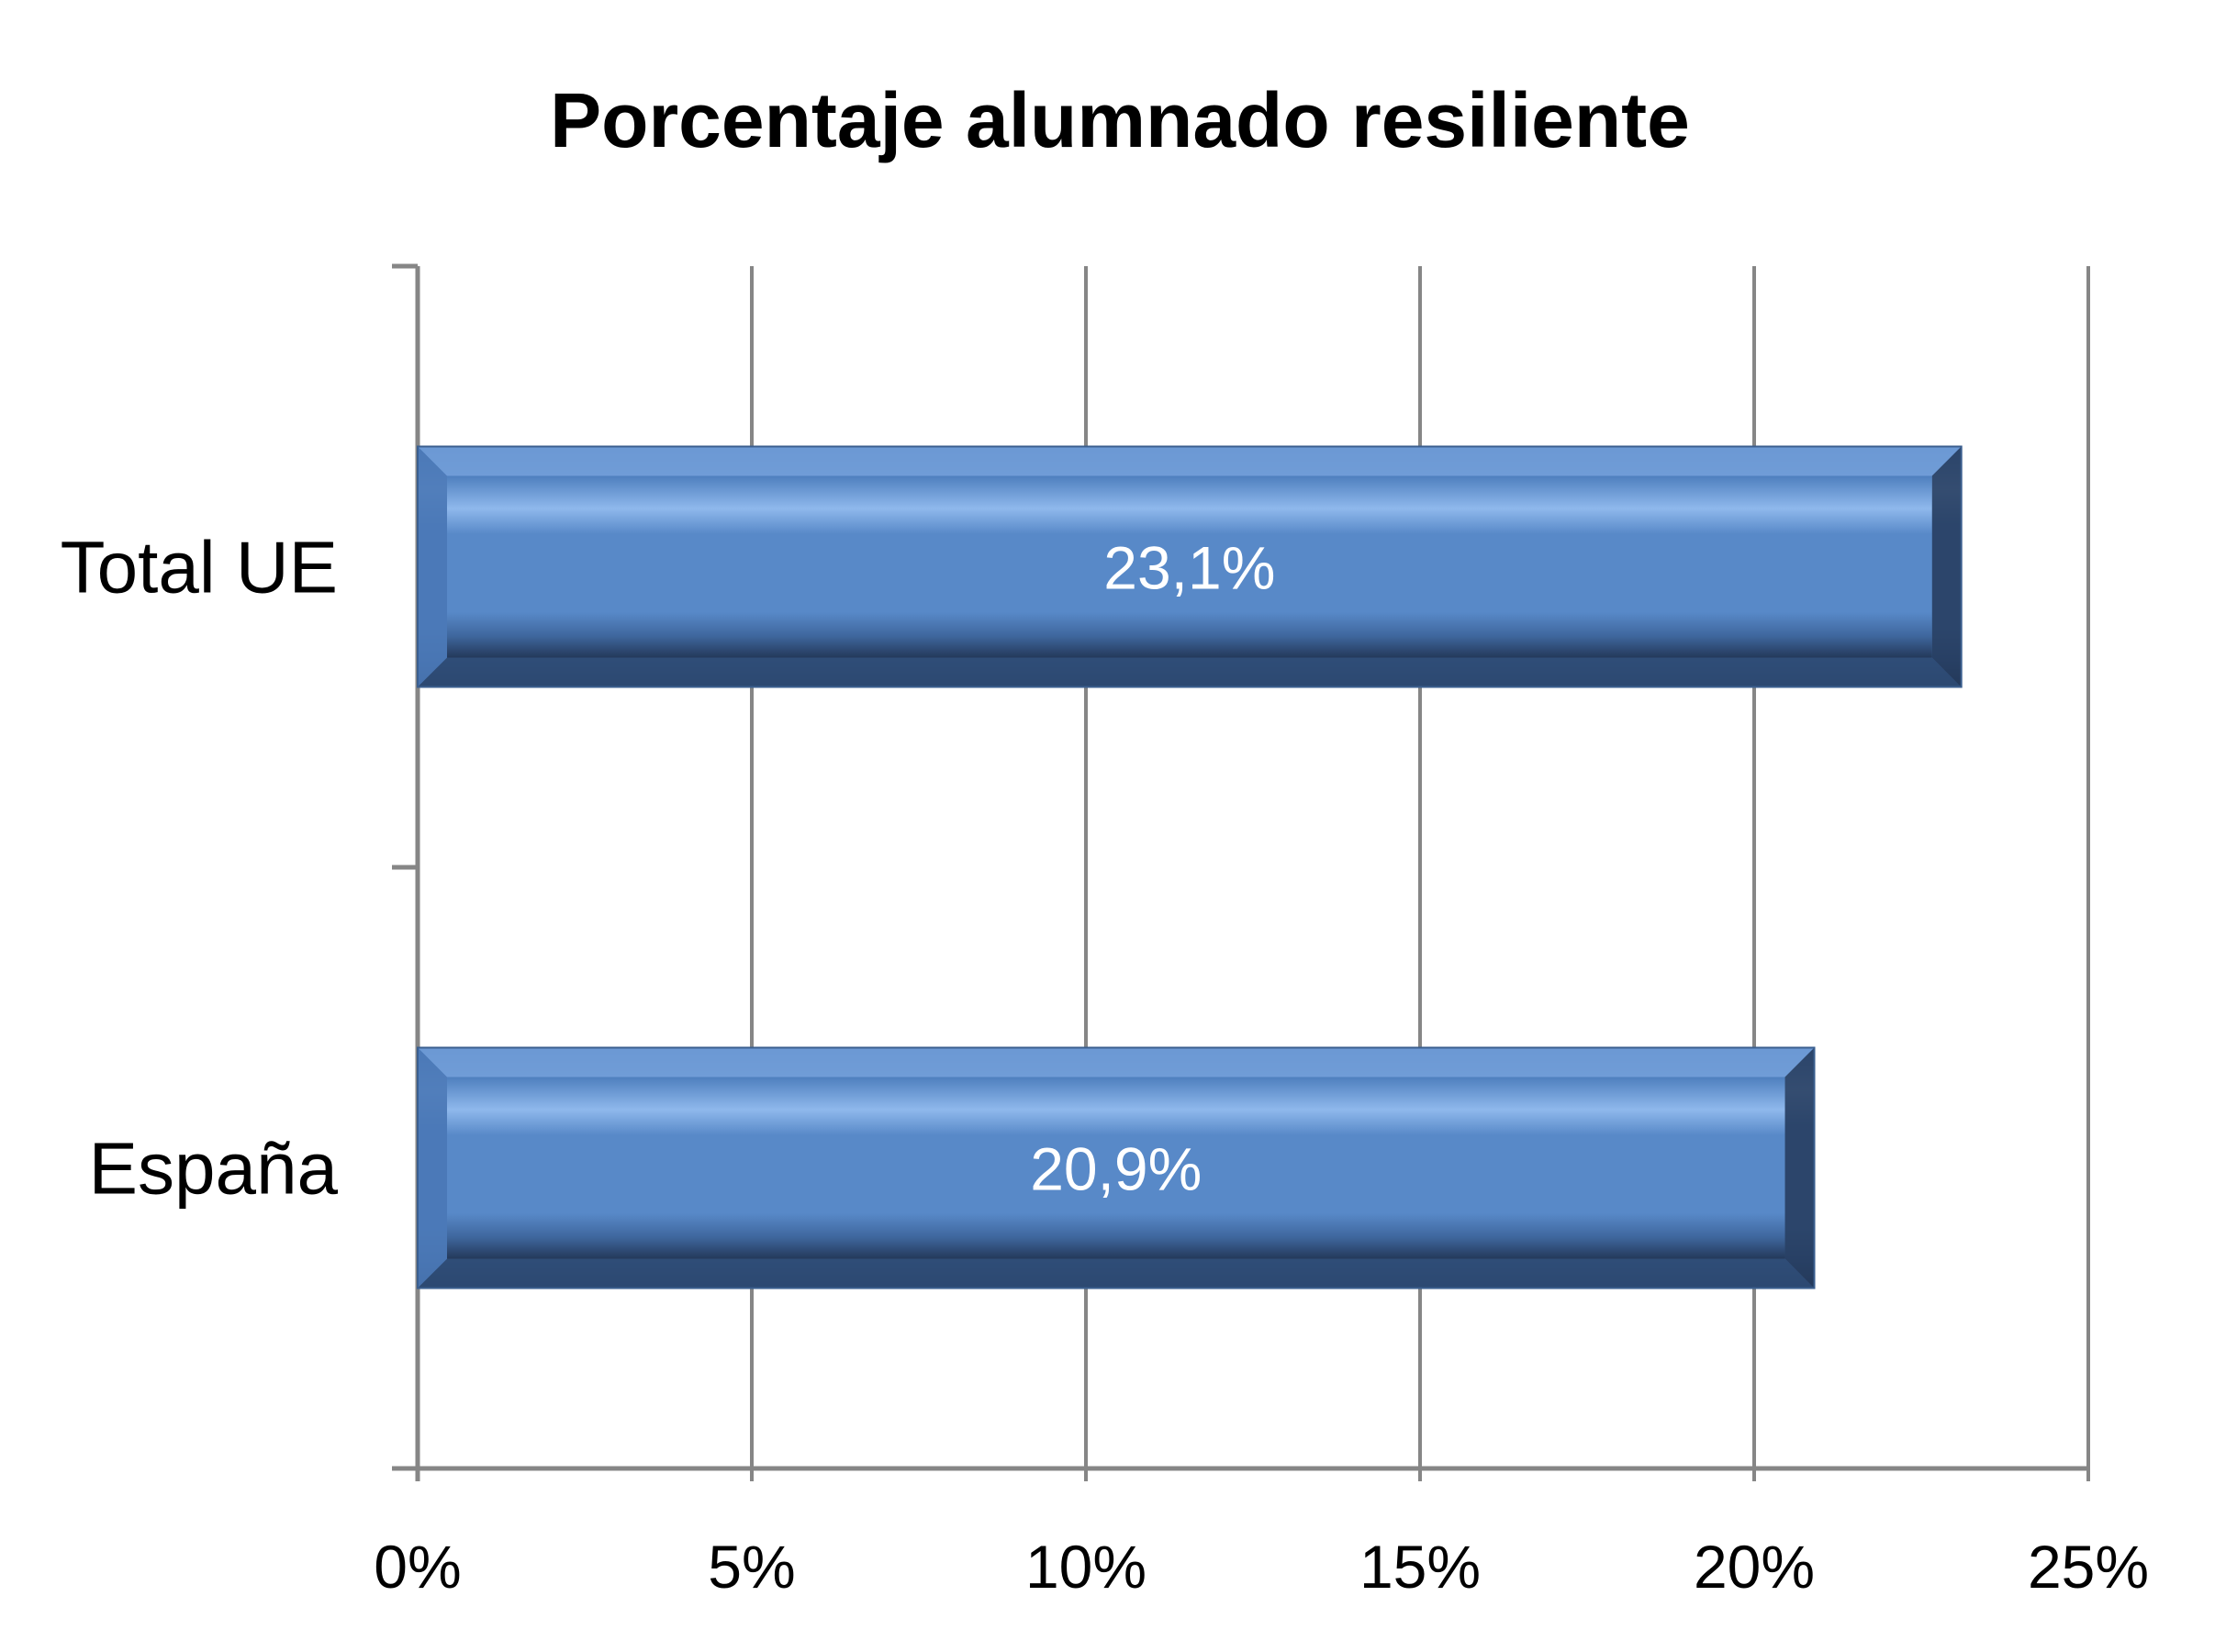  What do you see at coordinates (2089, 1567) in the screenshot?
I see `x-tick-label: 25%` at bounding box center [2089, 1567].